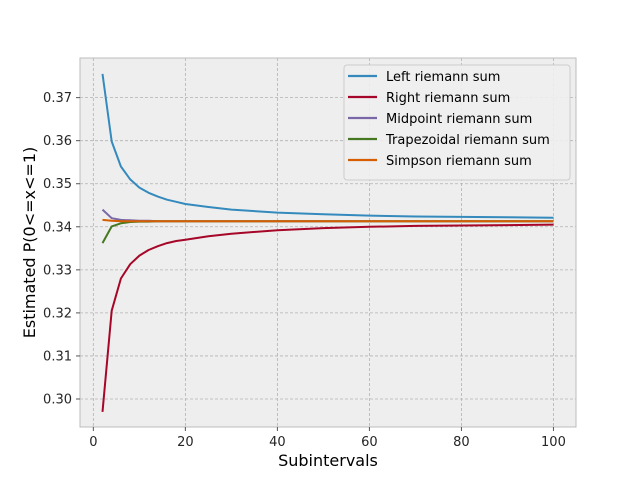 This screenshot has width=640, height=480. What do you see at coordinates (461, 442) in the screenshot?
I see `x-tick-label: 80` at bounding box center [461, 442].